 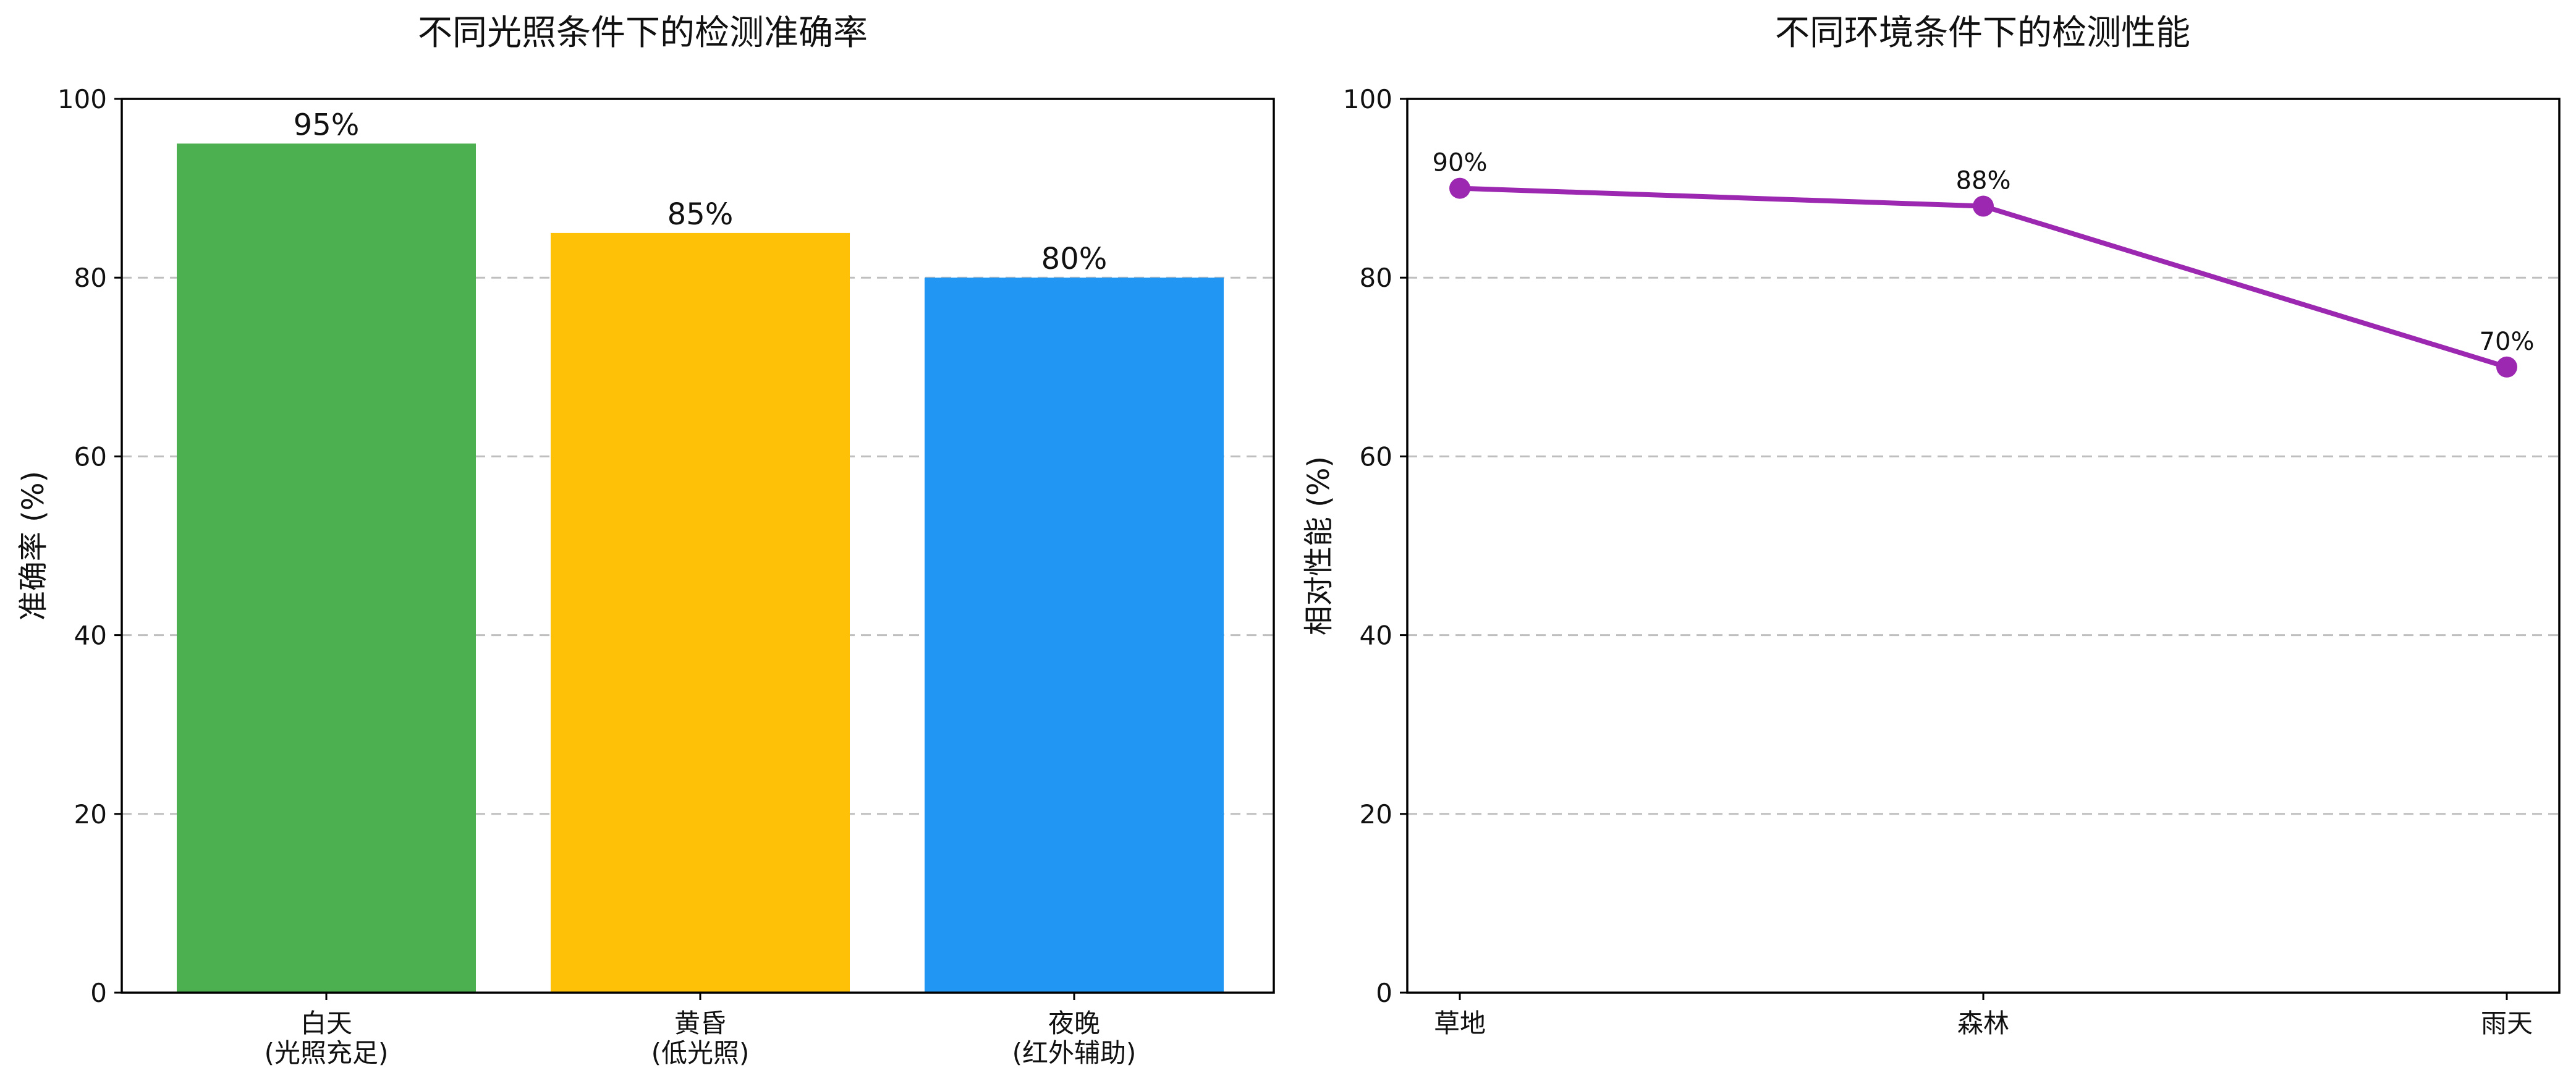 What do you see at coordinates (33, 546) in the screenshot?
I see `y-axis-label: 准确率 (%)` at bounding box center [33, 546].